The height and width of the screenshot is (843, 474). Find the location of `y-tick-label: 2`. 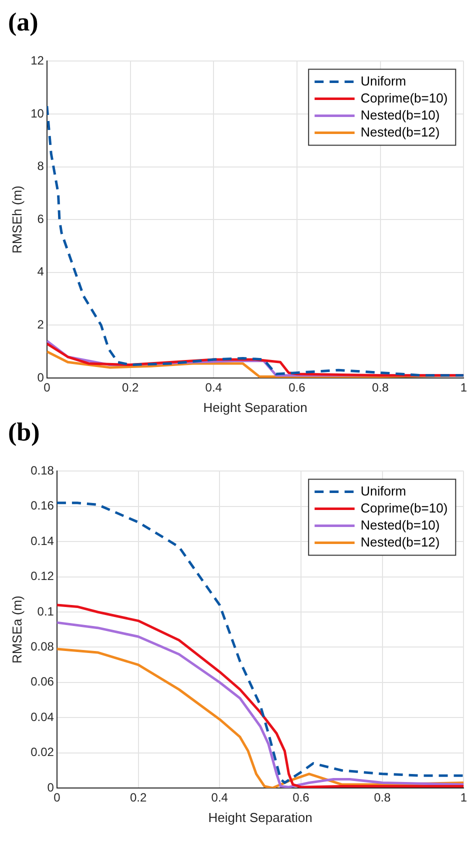

y-tick-label: 2 is located at coordinates (40, 325).